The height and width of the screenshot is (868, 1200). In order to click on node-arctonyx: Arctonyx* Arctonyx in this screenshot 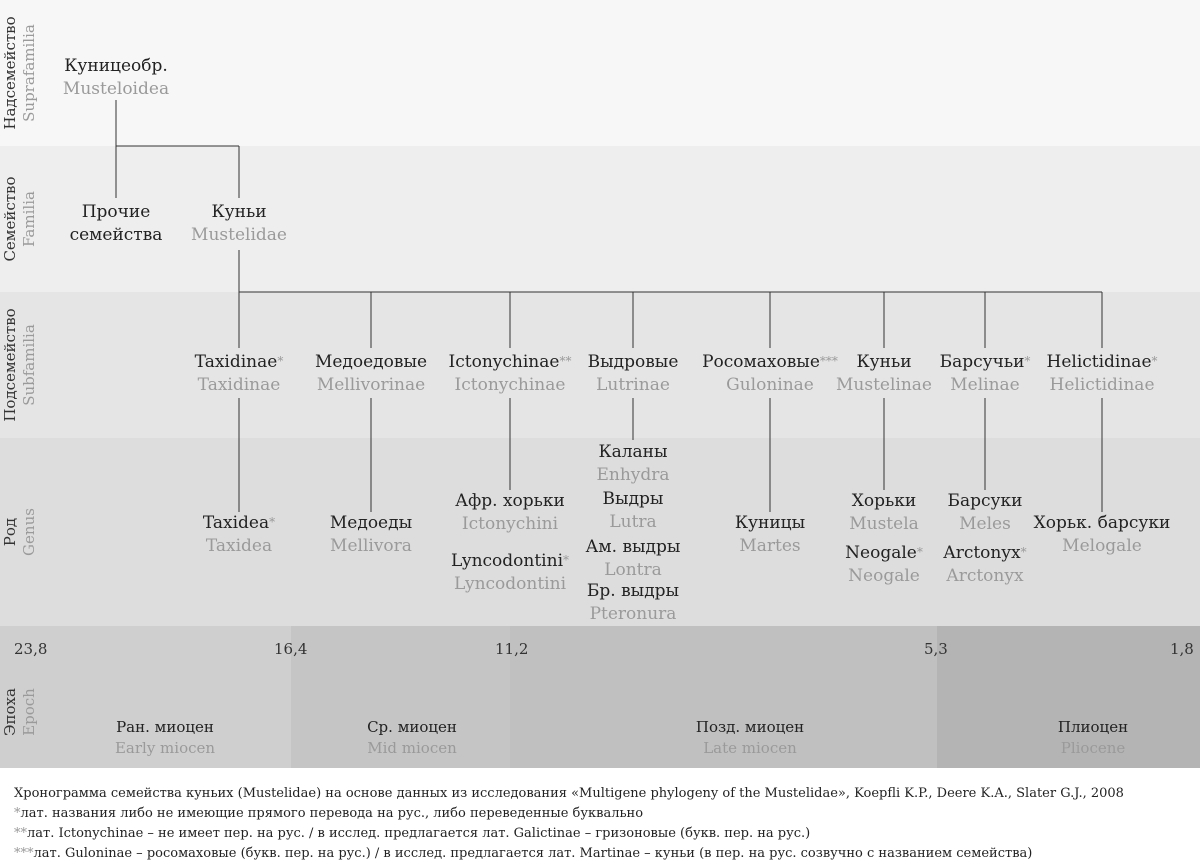, I will do `click(984, 565)`.